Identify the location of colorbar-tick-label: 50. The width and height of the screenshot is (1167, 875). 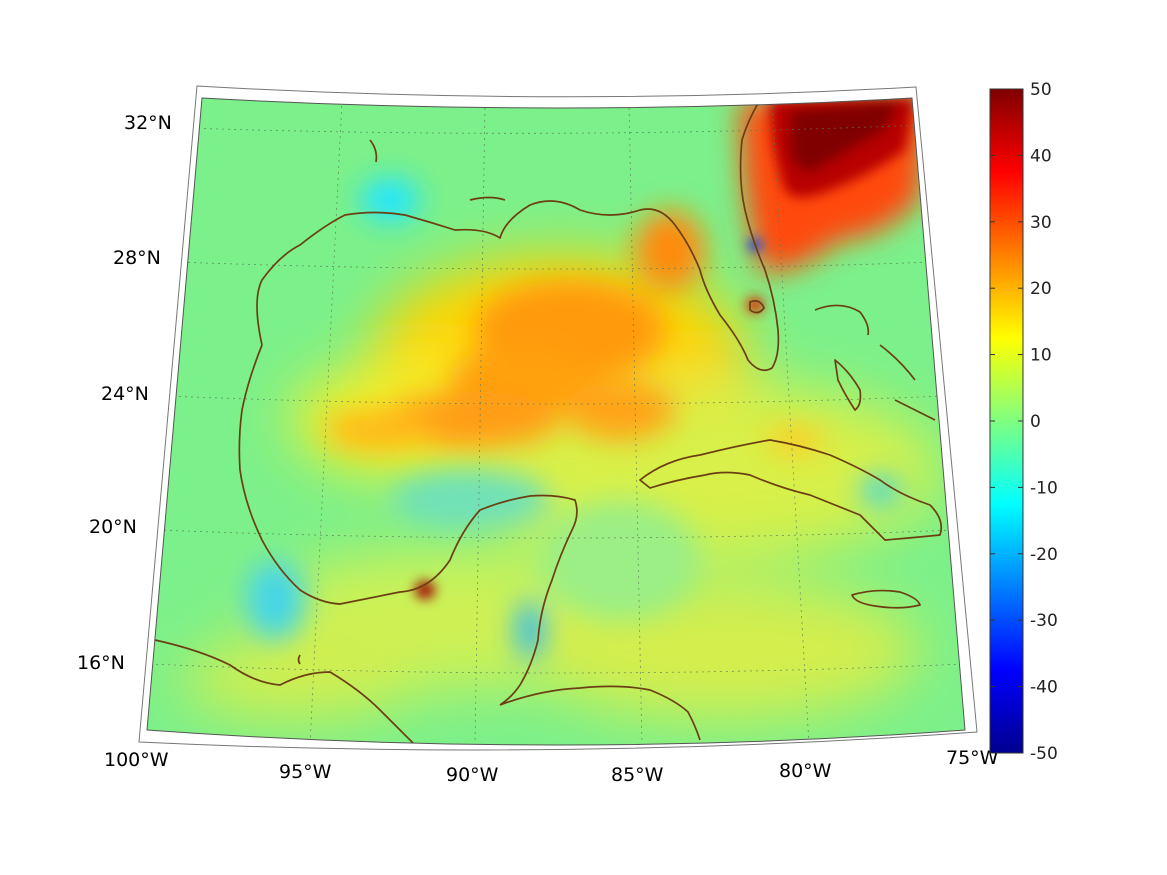
(1041, 90).